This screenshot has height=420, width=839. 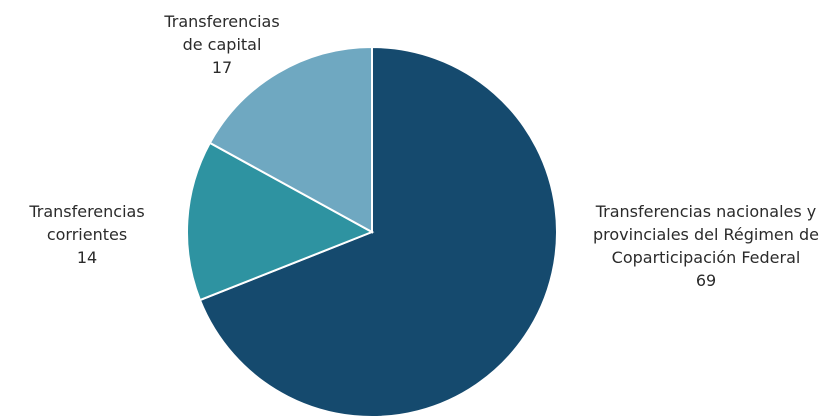 What do you see at coordinates (222, 67) in the screenshot?
I see `value-label: 17` at bounding box center [222, 67].